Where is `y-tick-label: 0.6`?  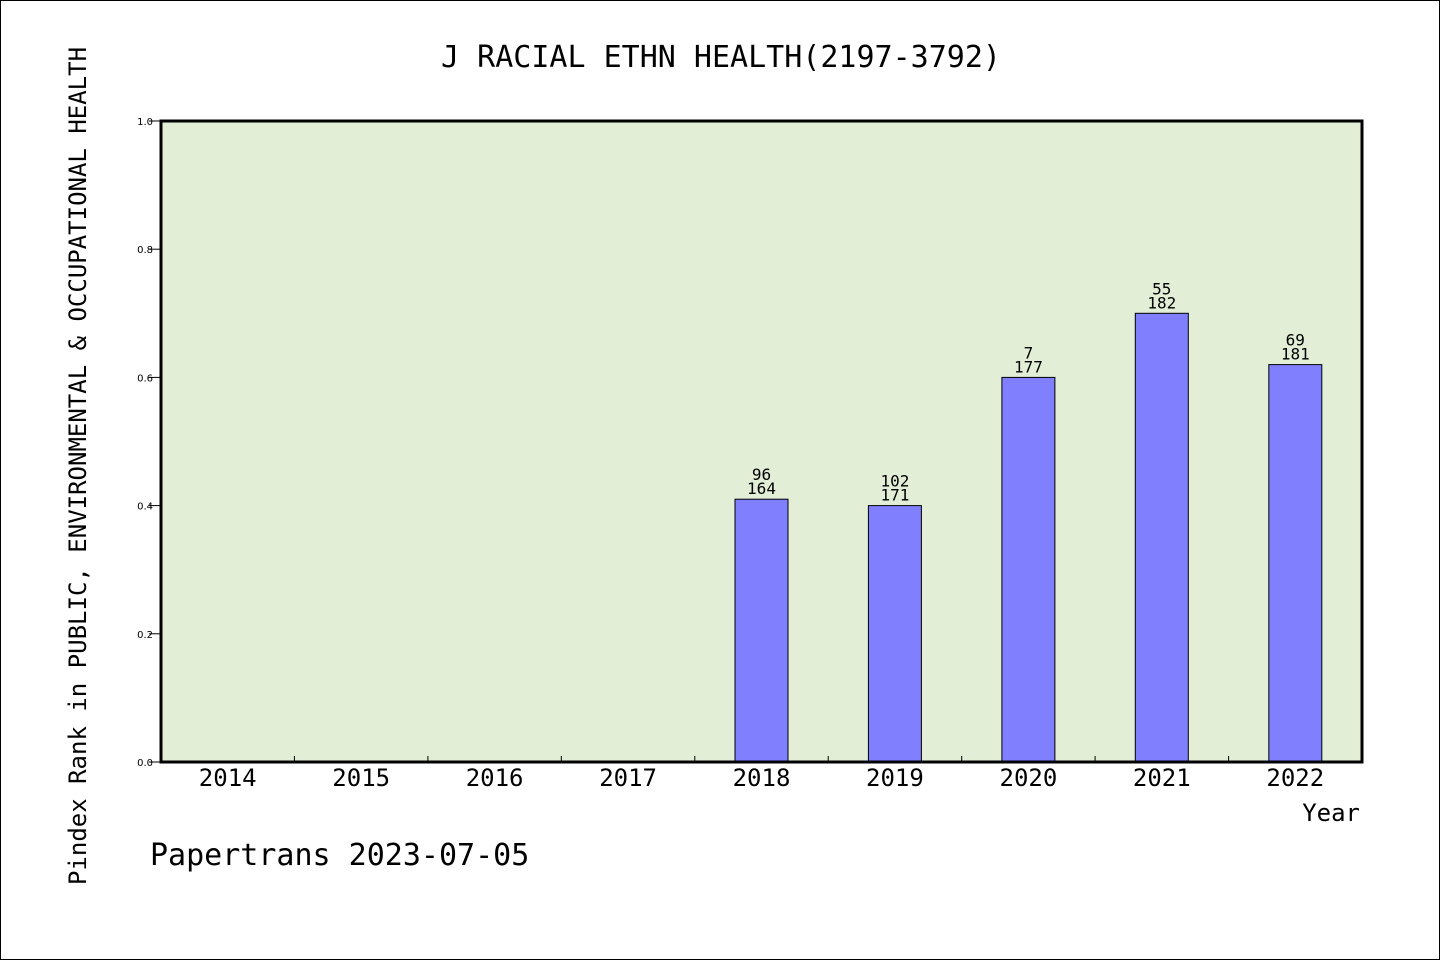
y-tick-label: 0.6 is located at coordinates (145, 378).